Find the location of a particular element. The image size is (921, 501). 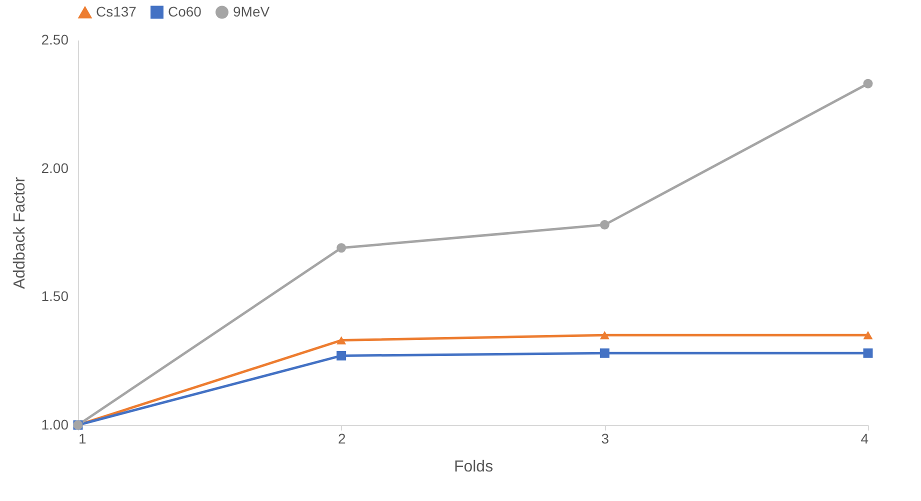

legend-label: Cs137 is located at coordinates (116, 12).